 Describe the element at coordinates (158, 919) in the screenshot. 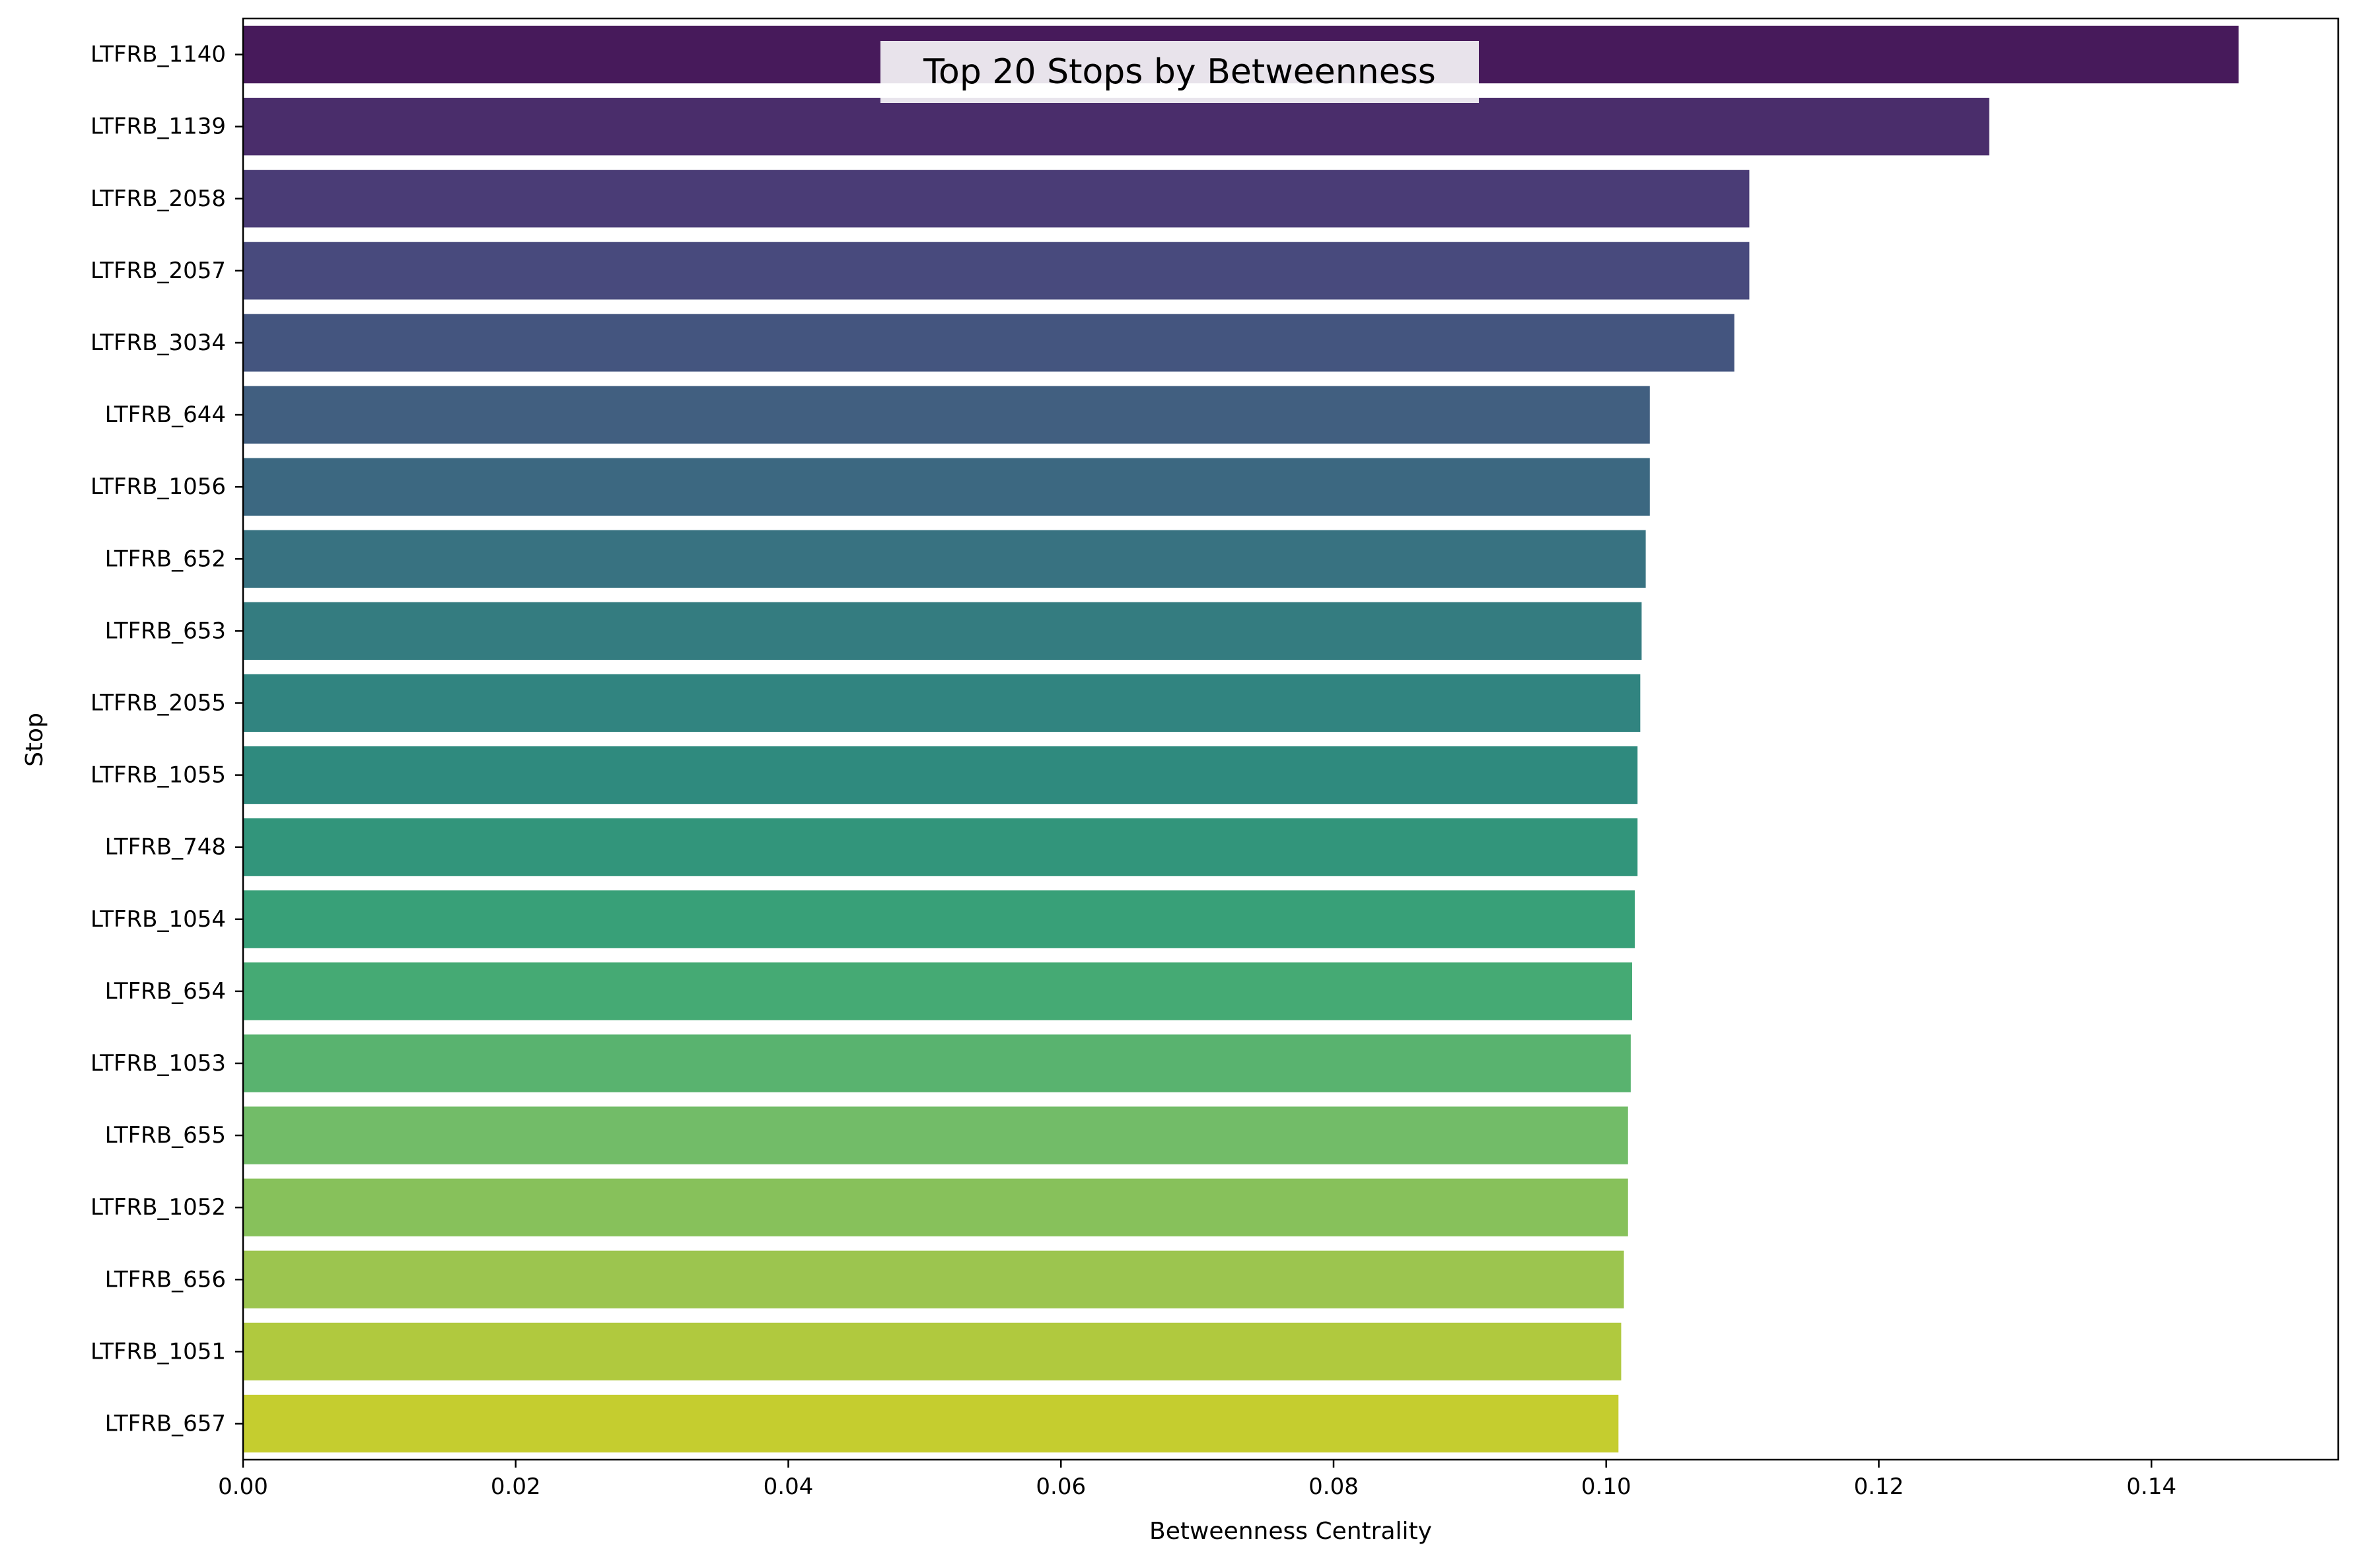

I see `y-tick-label: LTFRB_1054` at that location.